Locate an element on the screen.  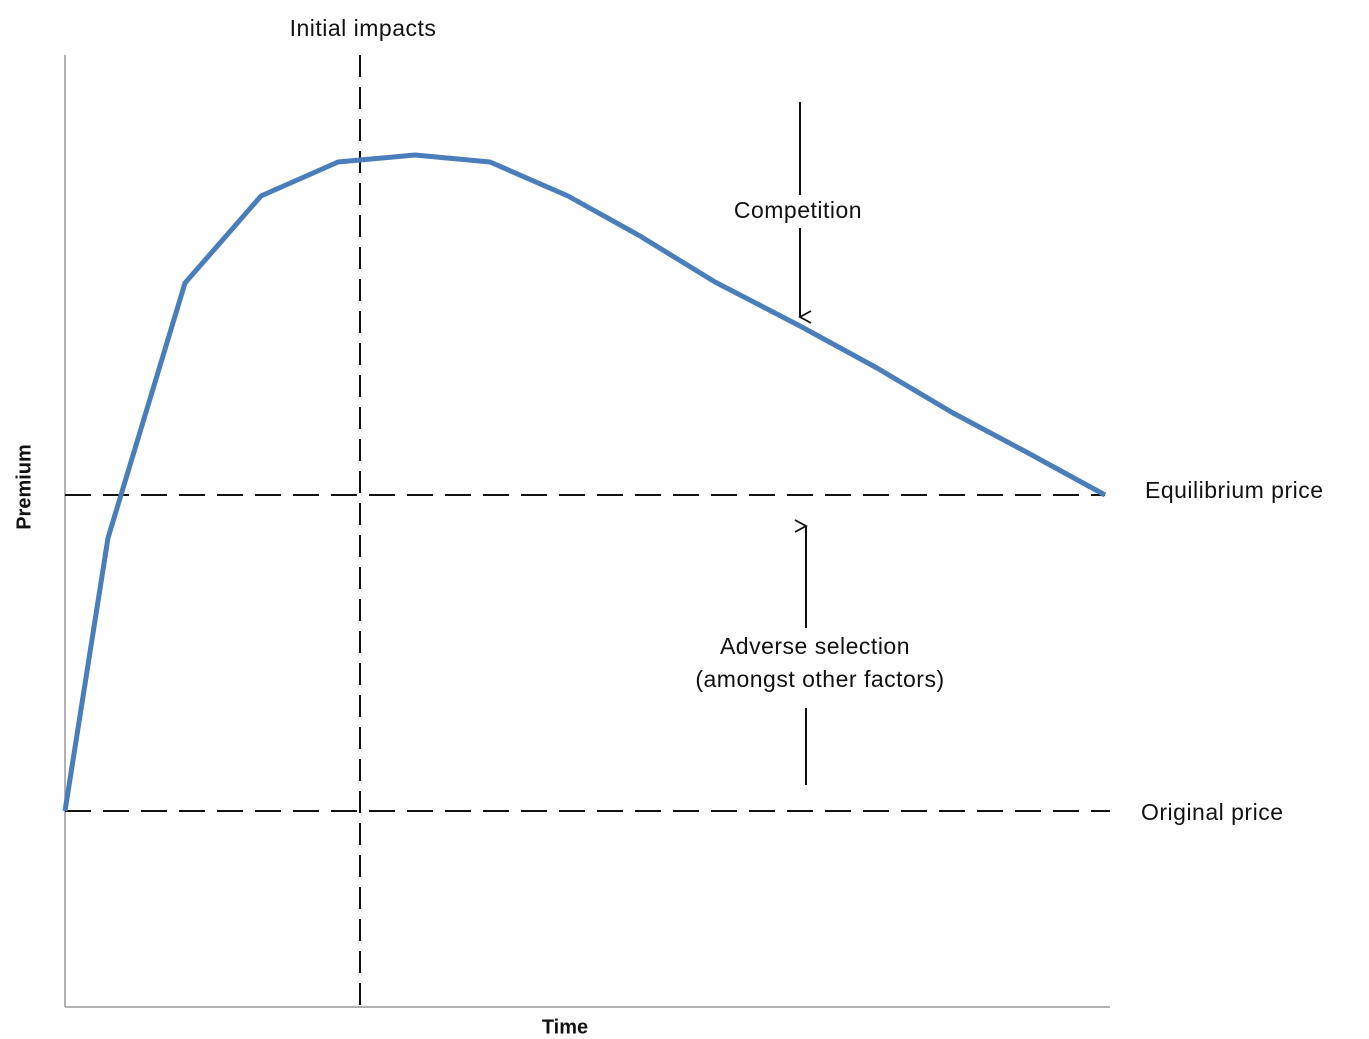
label: Adverse selection is located at coordinates (815, 646).